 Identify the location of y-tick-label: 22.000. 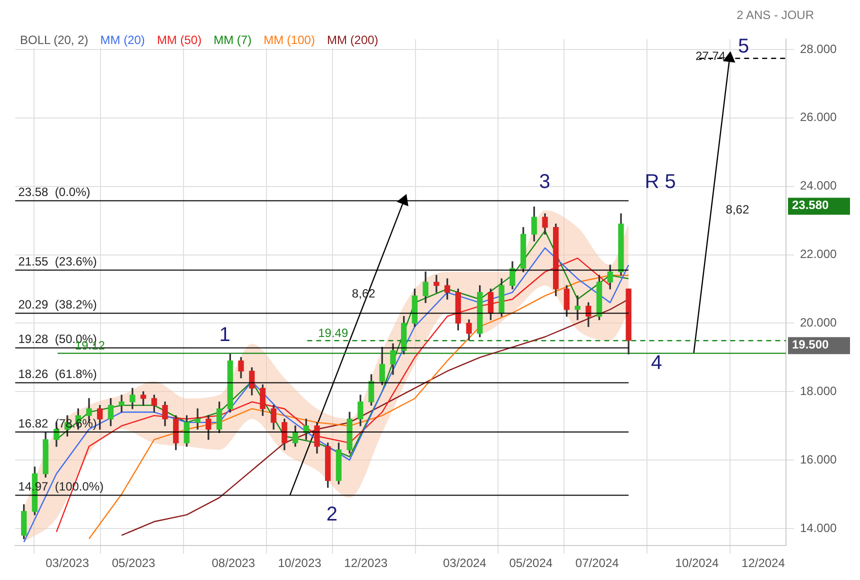
(819, 254).